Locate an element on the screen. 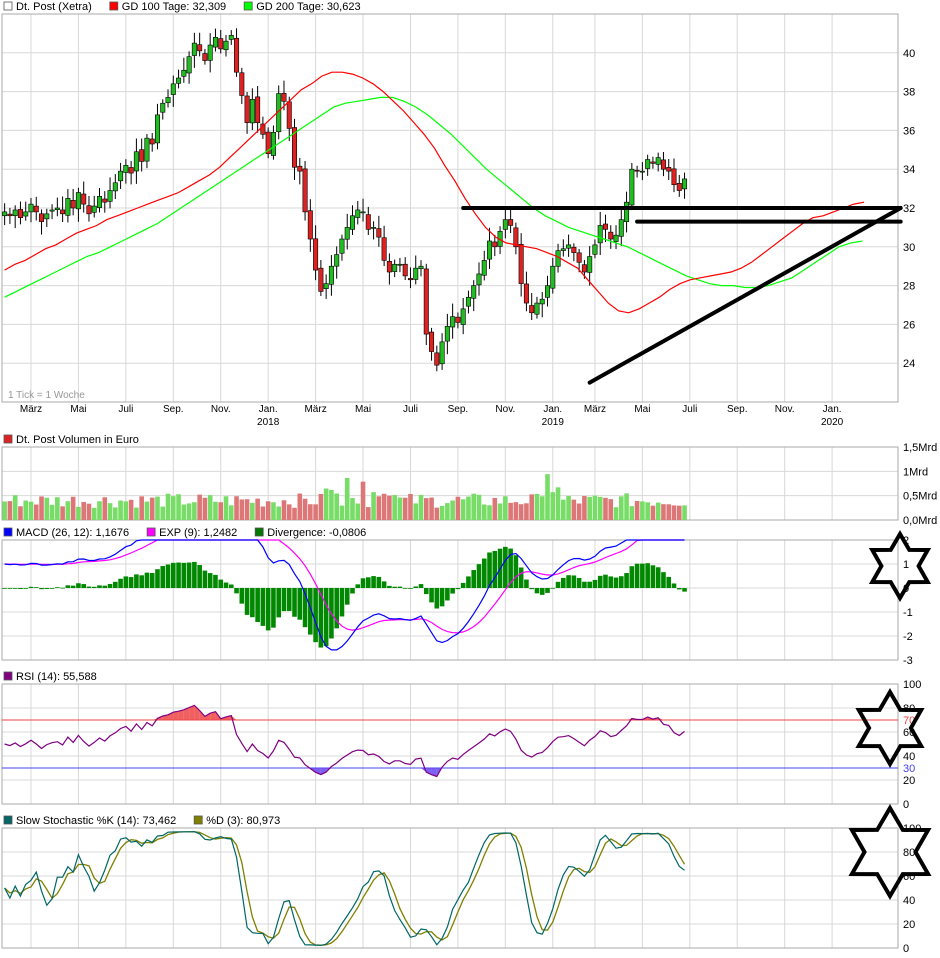 The image size is (940, 958). rsi-overbought-fill is located at coordinates (181, 714).